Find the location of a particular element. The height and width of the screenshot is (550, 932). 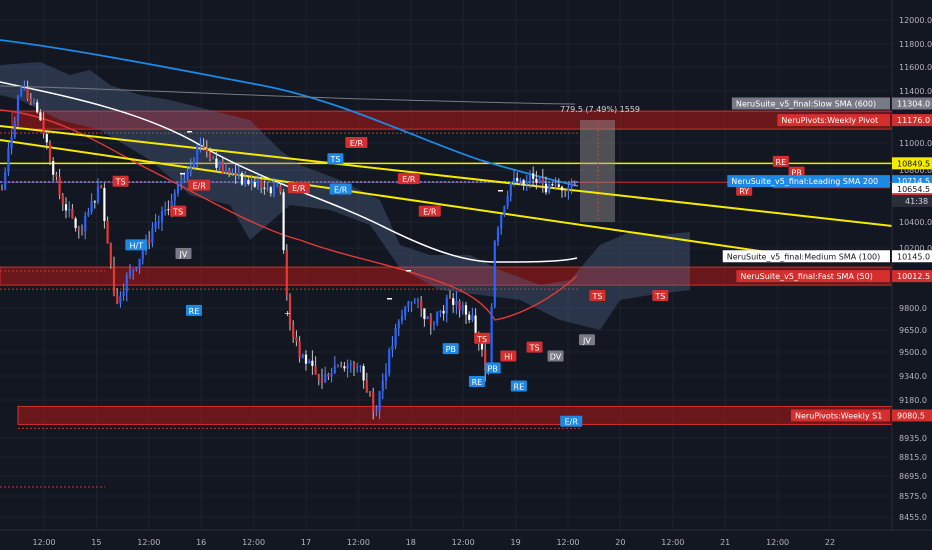

price-tick-label: 10800.0 is located at coordinates (915, 170).